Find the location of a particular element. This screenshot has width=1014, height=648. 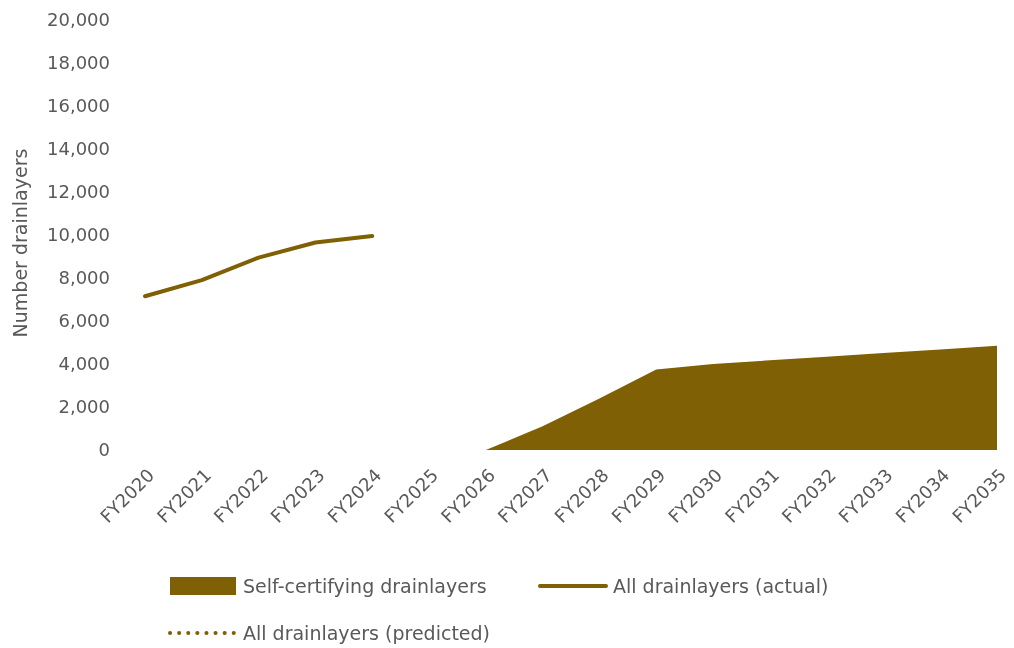

y-tick-label: 14,000 is located at coordinates (78, 149).